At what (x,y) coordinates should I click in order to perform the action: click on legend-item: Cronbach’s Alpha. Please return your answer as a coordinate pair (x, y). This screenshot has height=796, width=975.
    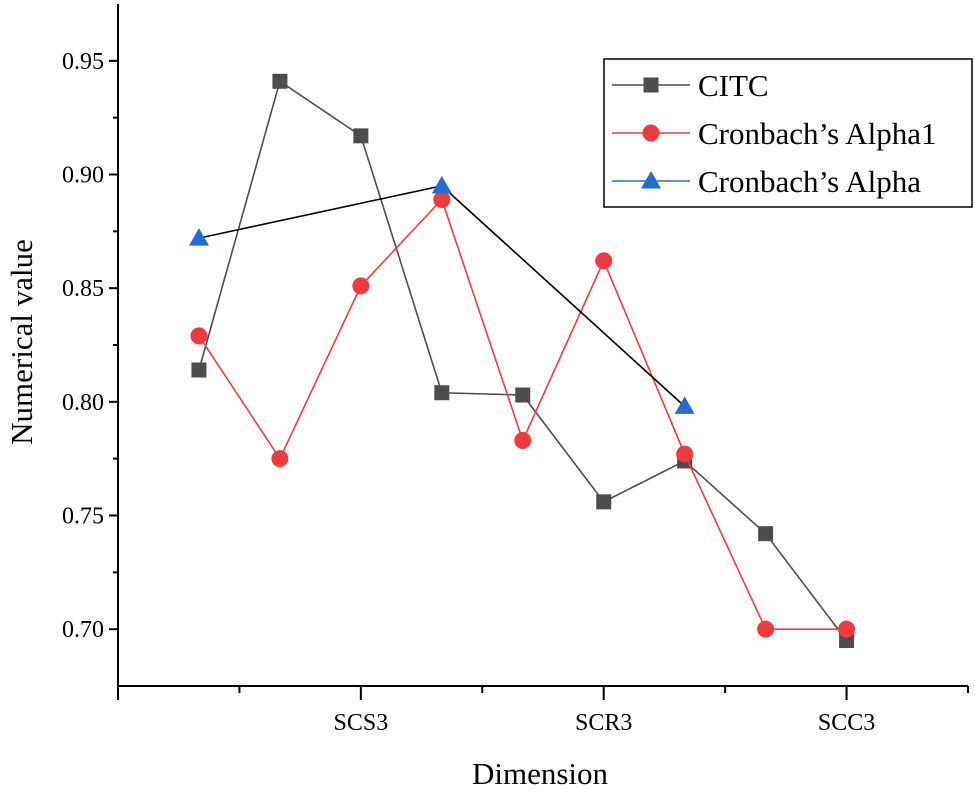
    Looking at the image, I should click on (766, 181).